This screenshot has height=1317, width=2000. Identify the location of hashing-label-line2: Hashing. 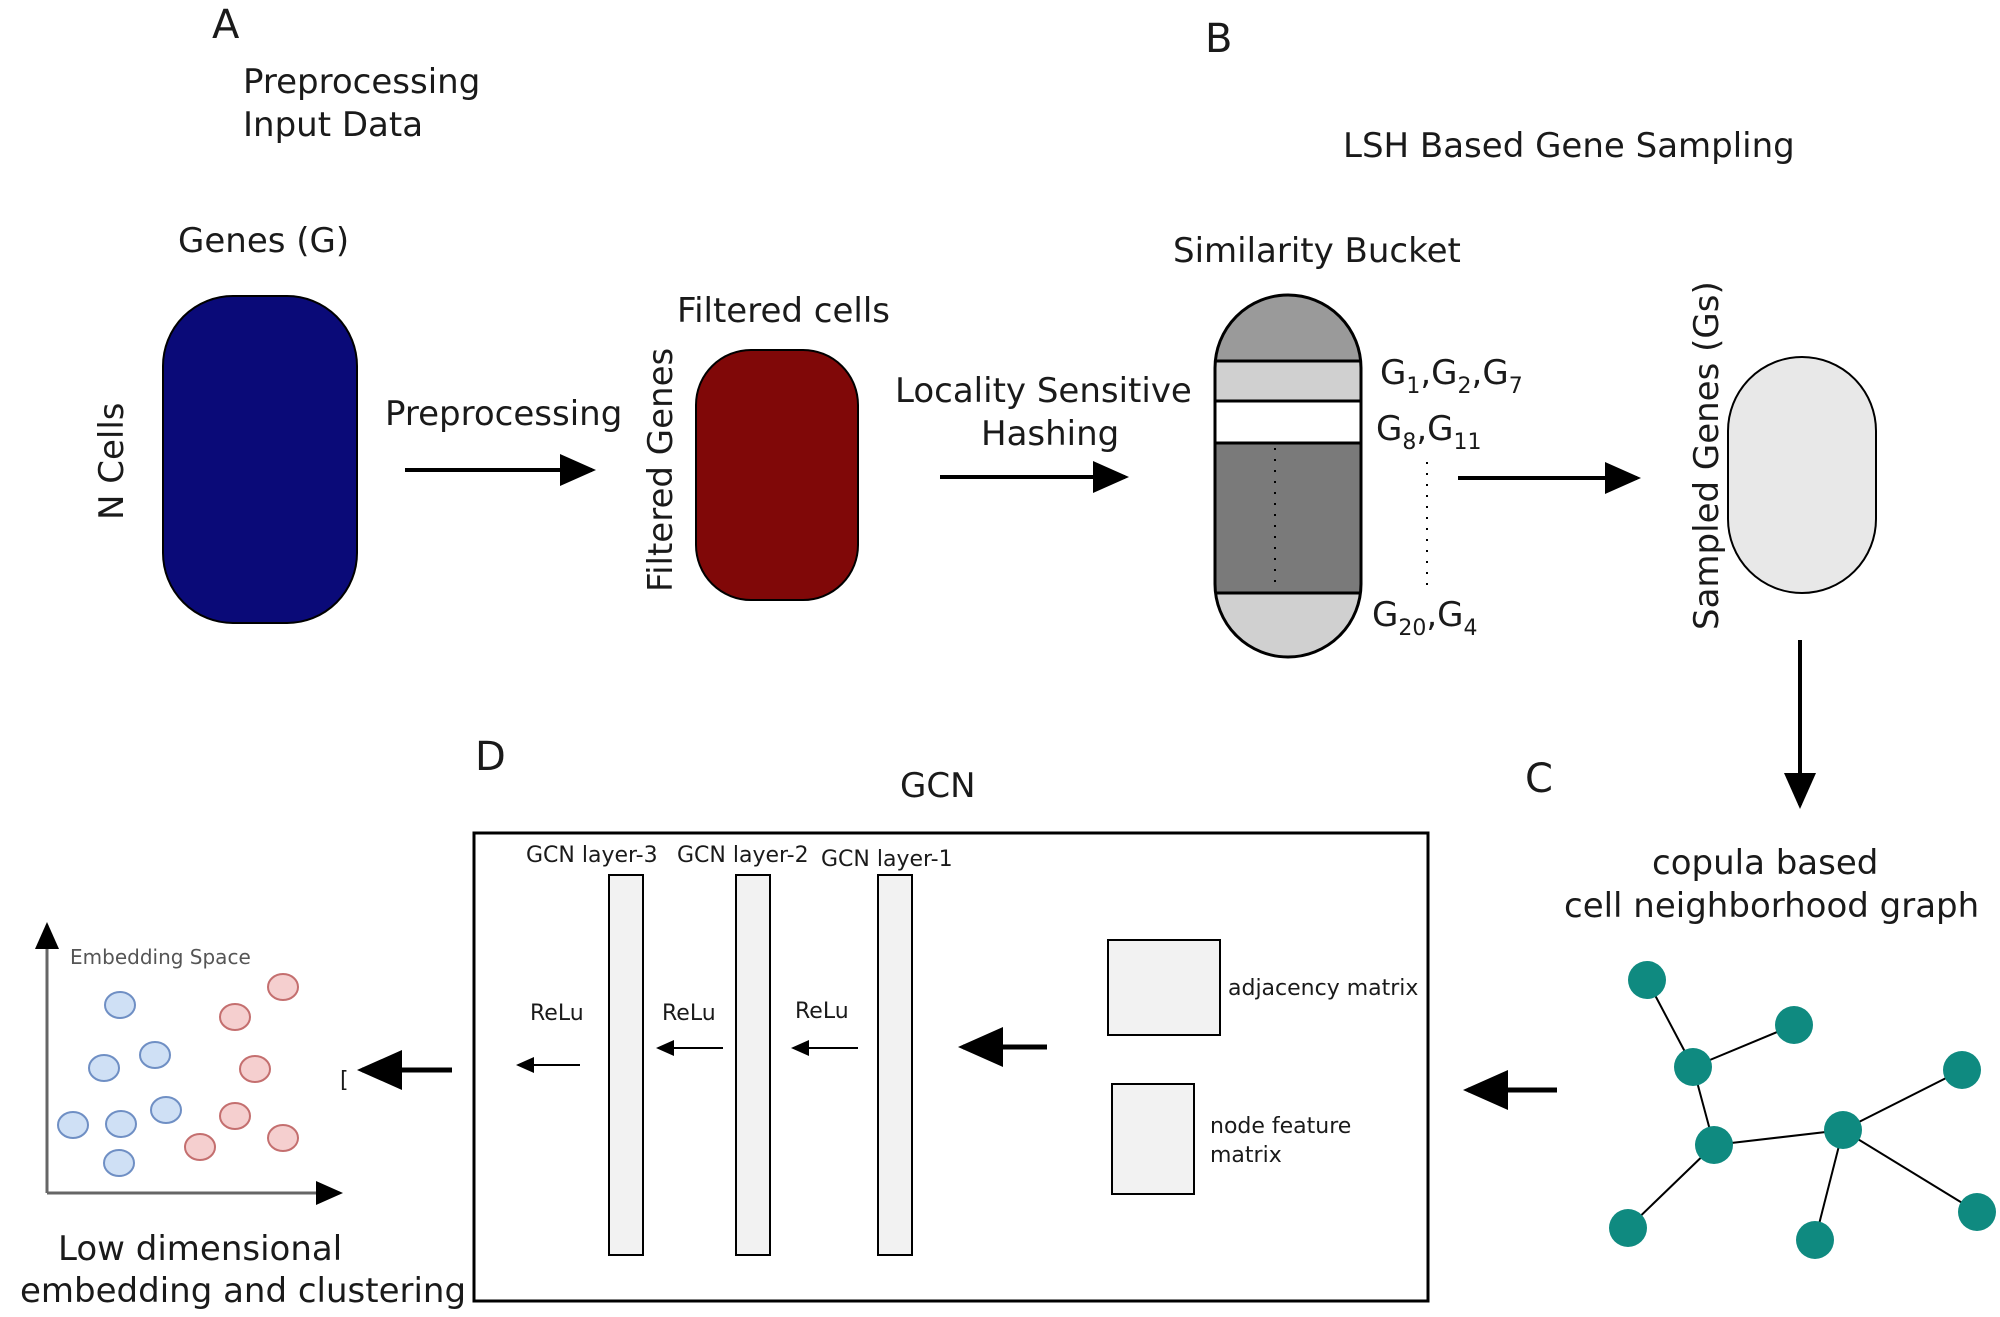
(1050, 434).